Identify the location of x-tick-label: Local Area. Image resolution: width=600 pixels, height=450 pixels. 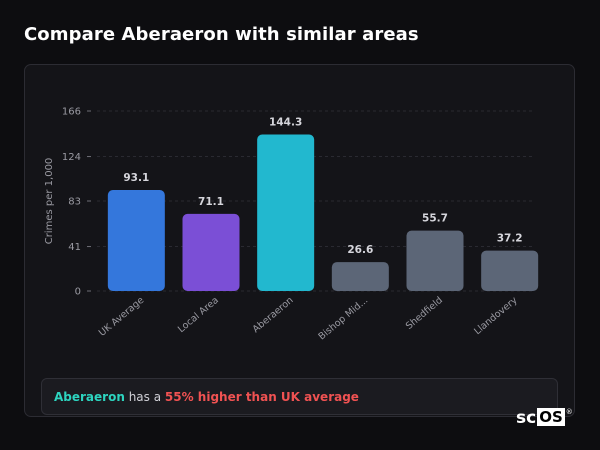
(198, 315).